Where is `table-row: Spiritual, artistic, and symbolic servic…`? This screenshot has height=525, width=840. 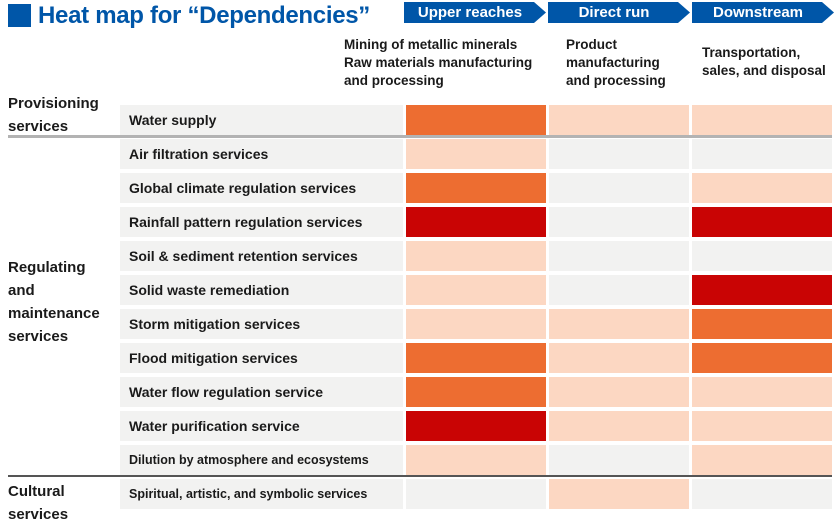
table-row: Spiritual, artistic, and symbolic servic… is located at coordinates (420, 494).